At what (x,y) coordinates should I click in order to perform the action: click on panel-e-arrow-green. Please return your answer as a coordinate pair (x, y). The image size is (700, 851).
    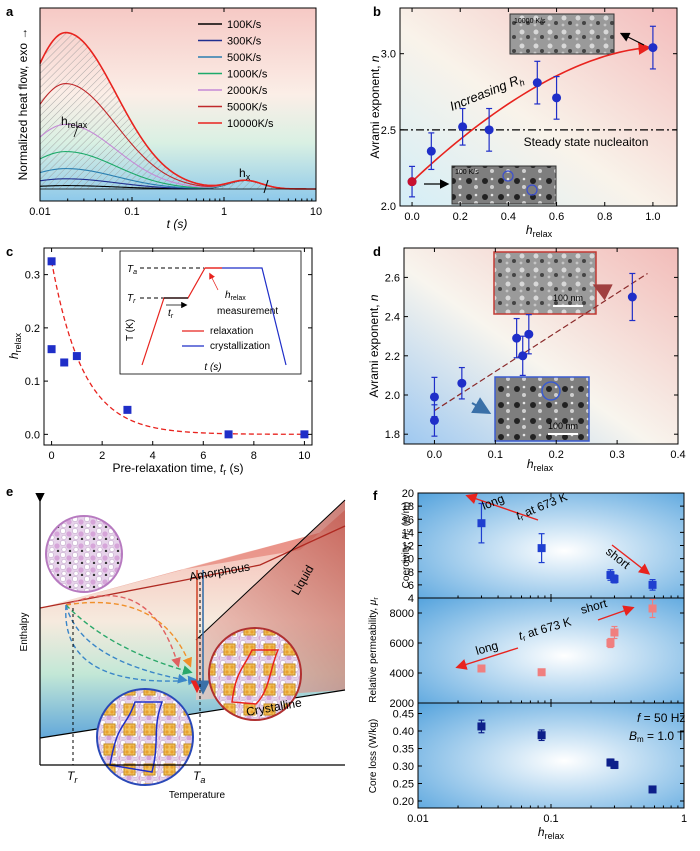
    Looking at the image, I should click on (129, 639).